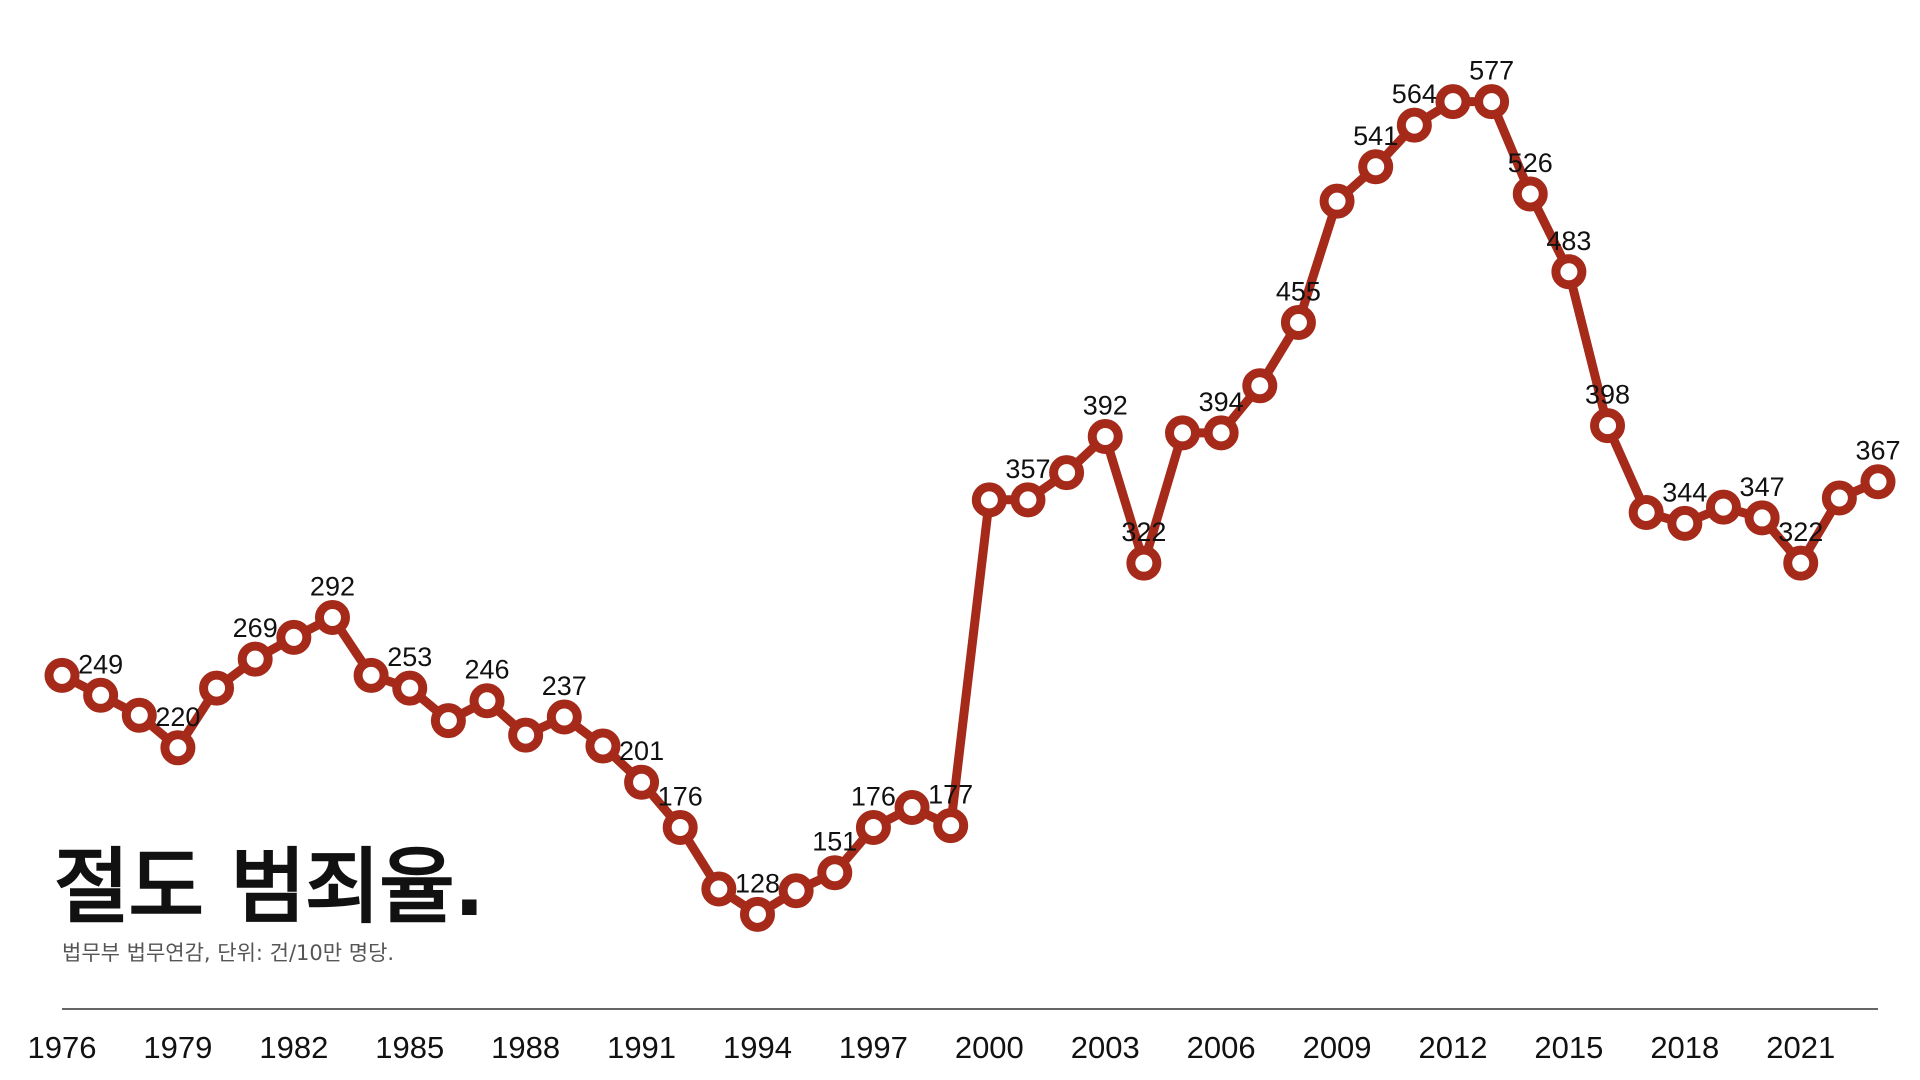  Describe the element at coordinates (1105, 405) in the screenshot. I see `data-label: 392` at that location.